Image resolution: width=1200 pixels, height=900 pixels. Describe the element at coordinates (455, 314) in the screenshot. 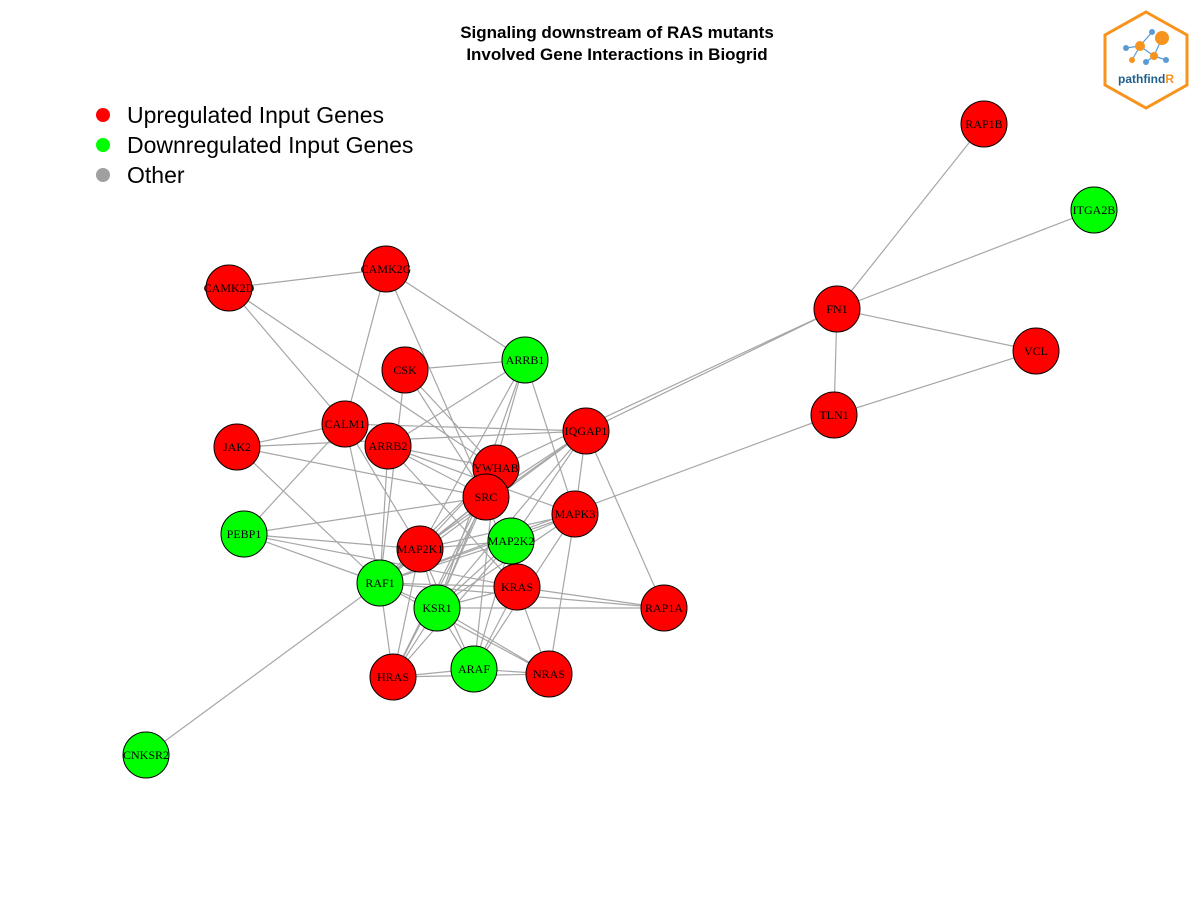

I see `edge-camk2g-arrb1` at that location.